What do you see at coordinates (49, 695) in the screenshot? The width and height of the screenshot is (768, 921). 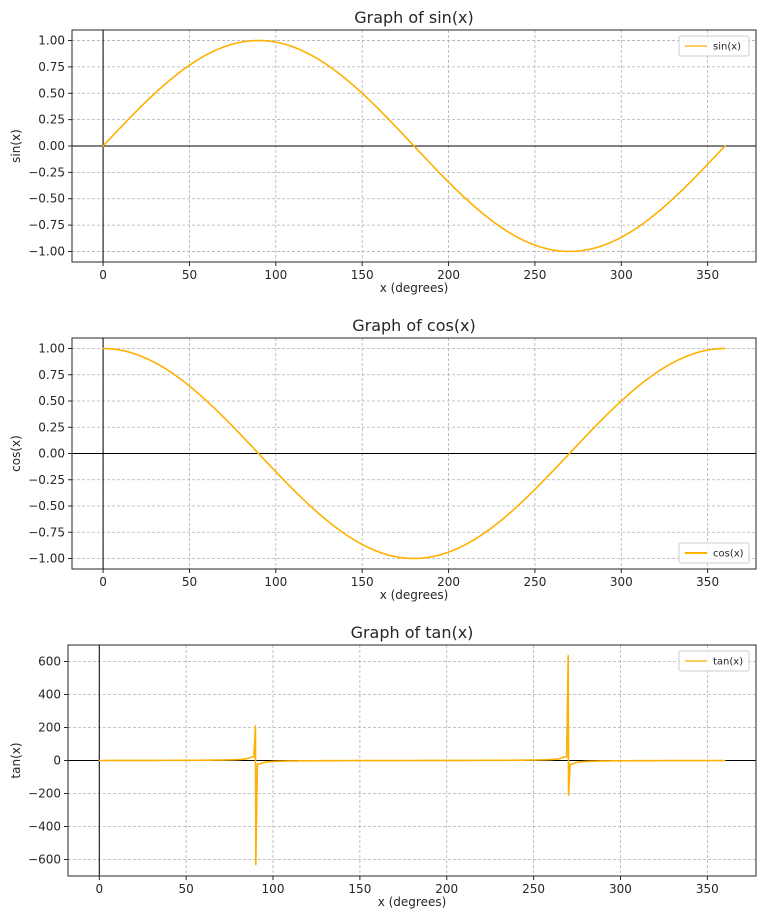 I see `y-tick-label: 400` at bounding box center [49, 695].